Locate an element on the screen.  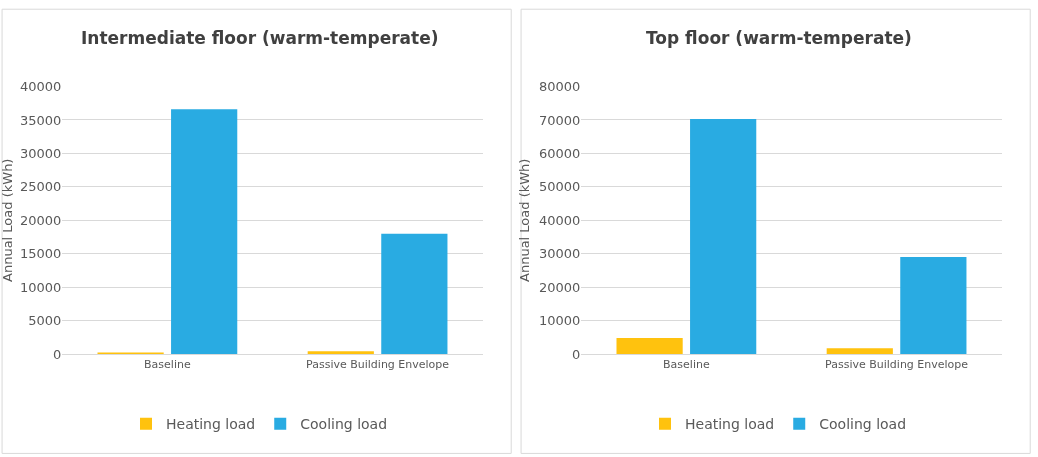
chart-title: Top floor (warm-temperate) is located at coordinates (779, 38).